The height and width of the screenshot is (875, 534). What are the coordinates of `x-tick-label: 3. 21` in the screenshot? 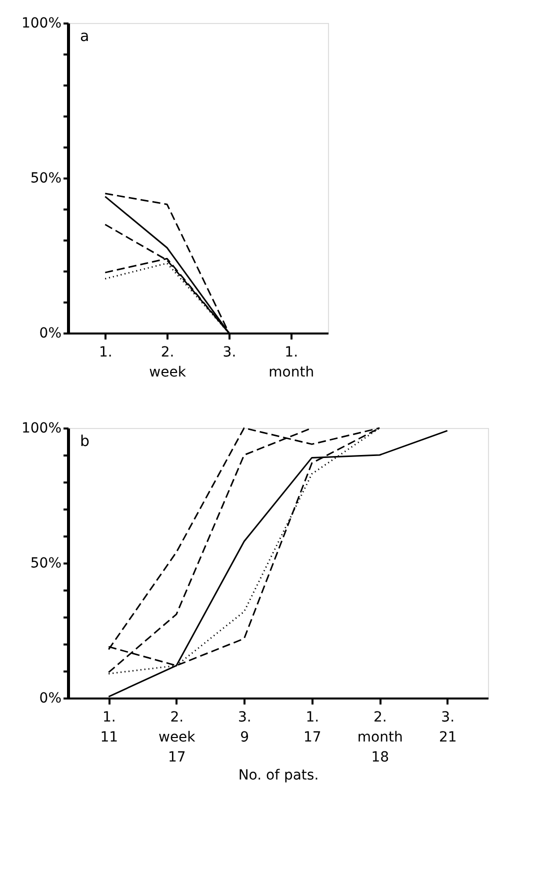 It's located at (447, 728).